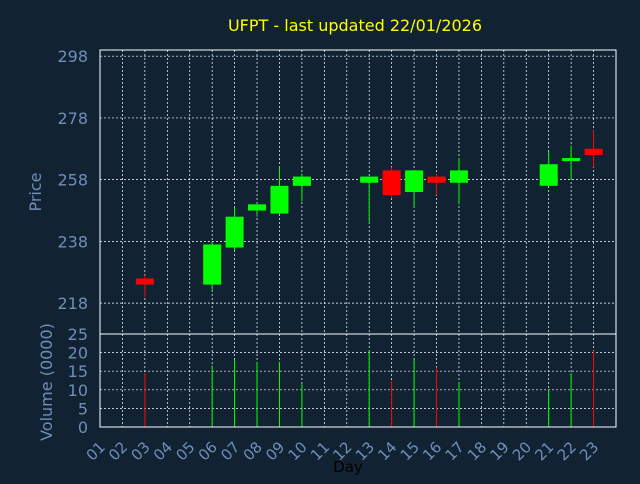 The image size is (640, 484). What do you see at coordinates (83, 427) in the screenshot?
I see `volume-tick-label: 0` at bounding box center [83, 427].